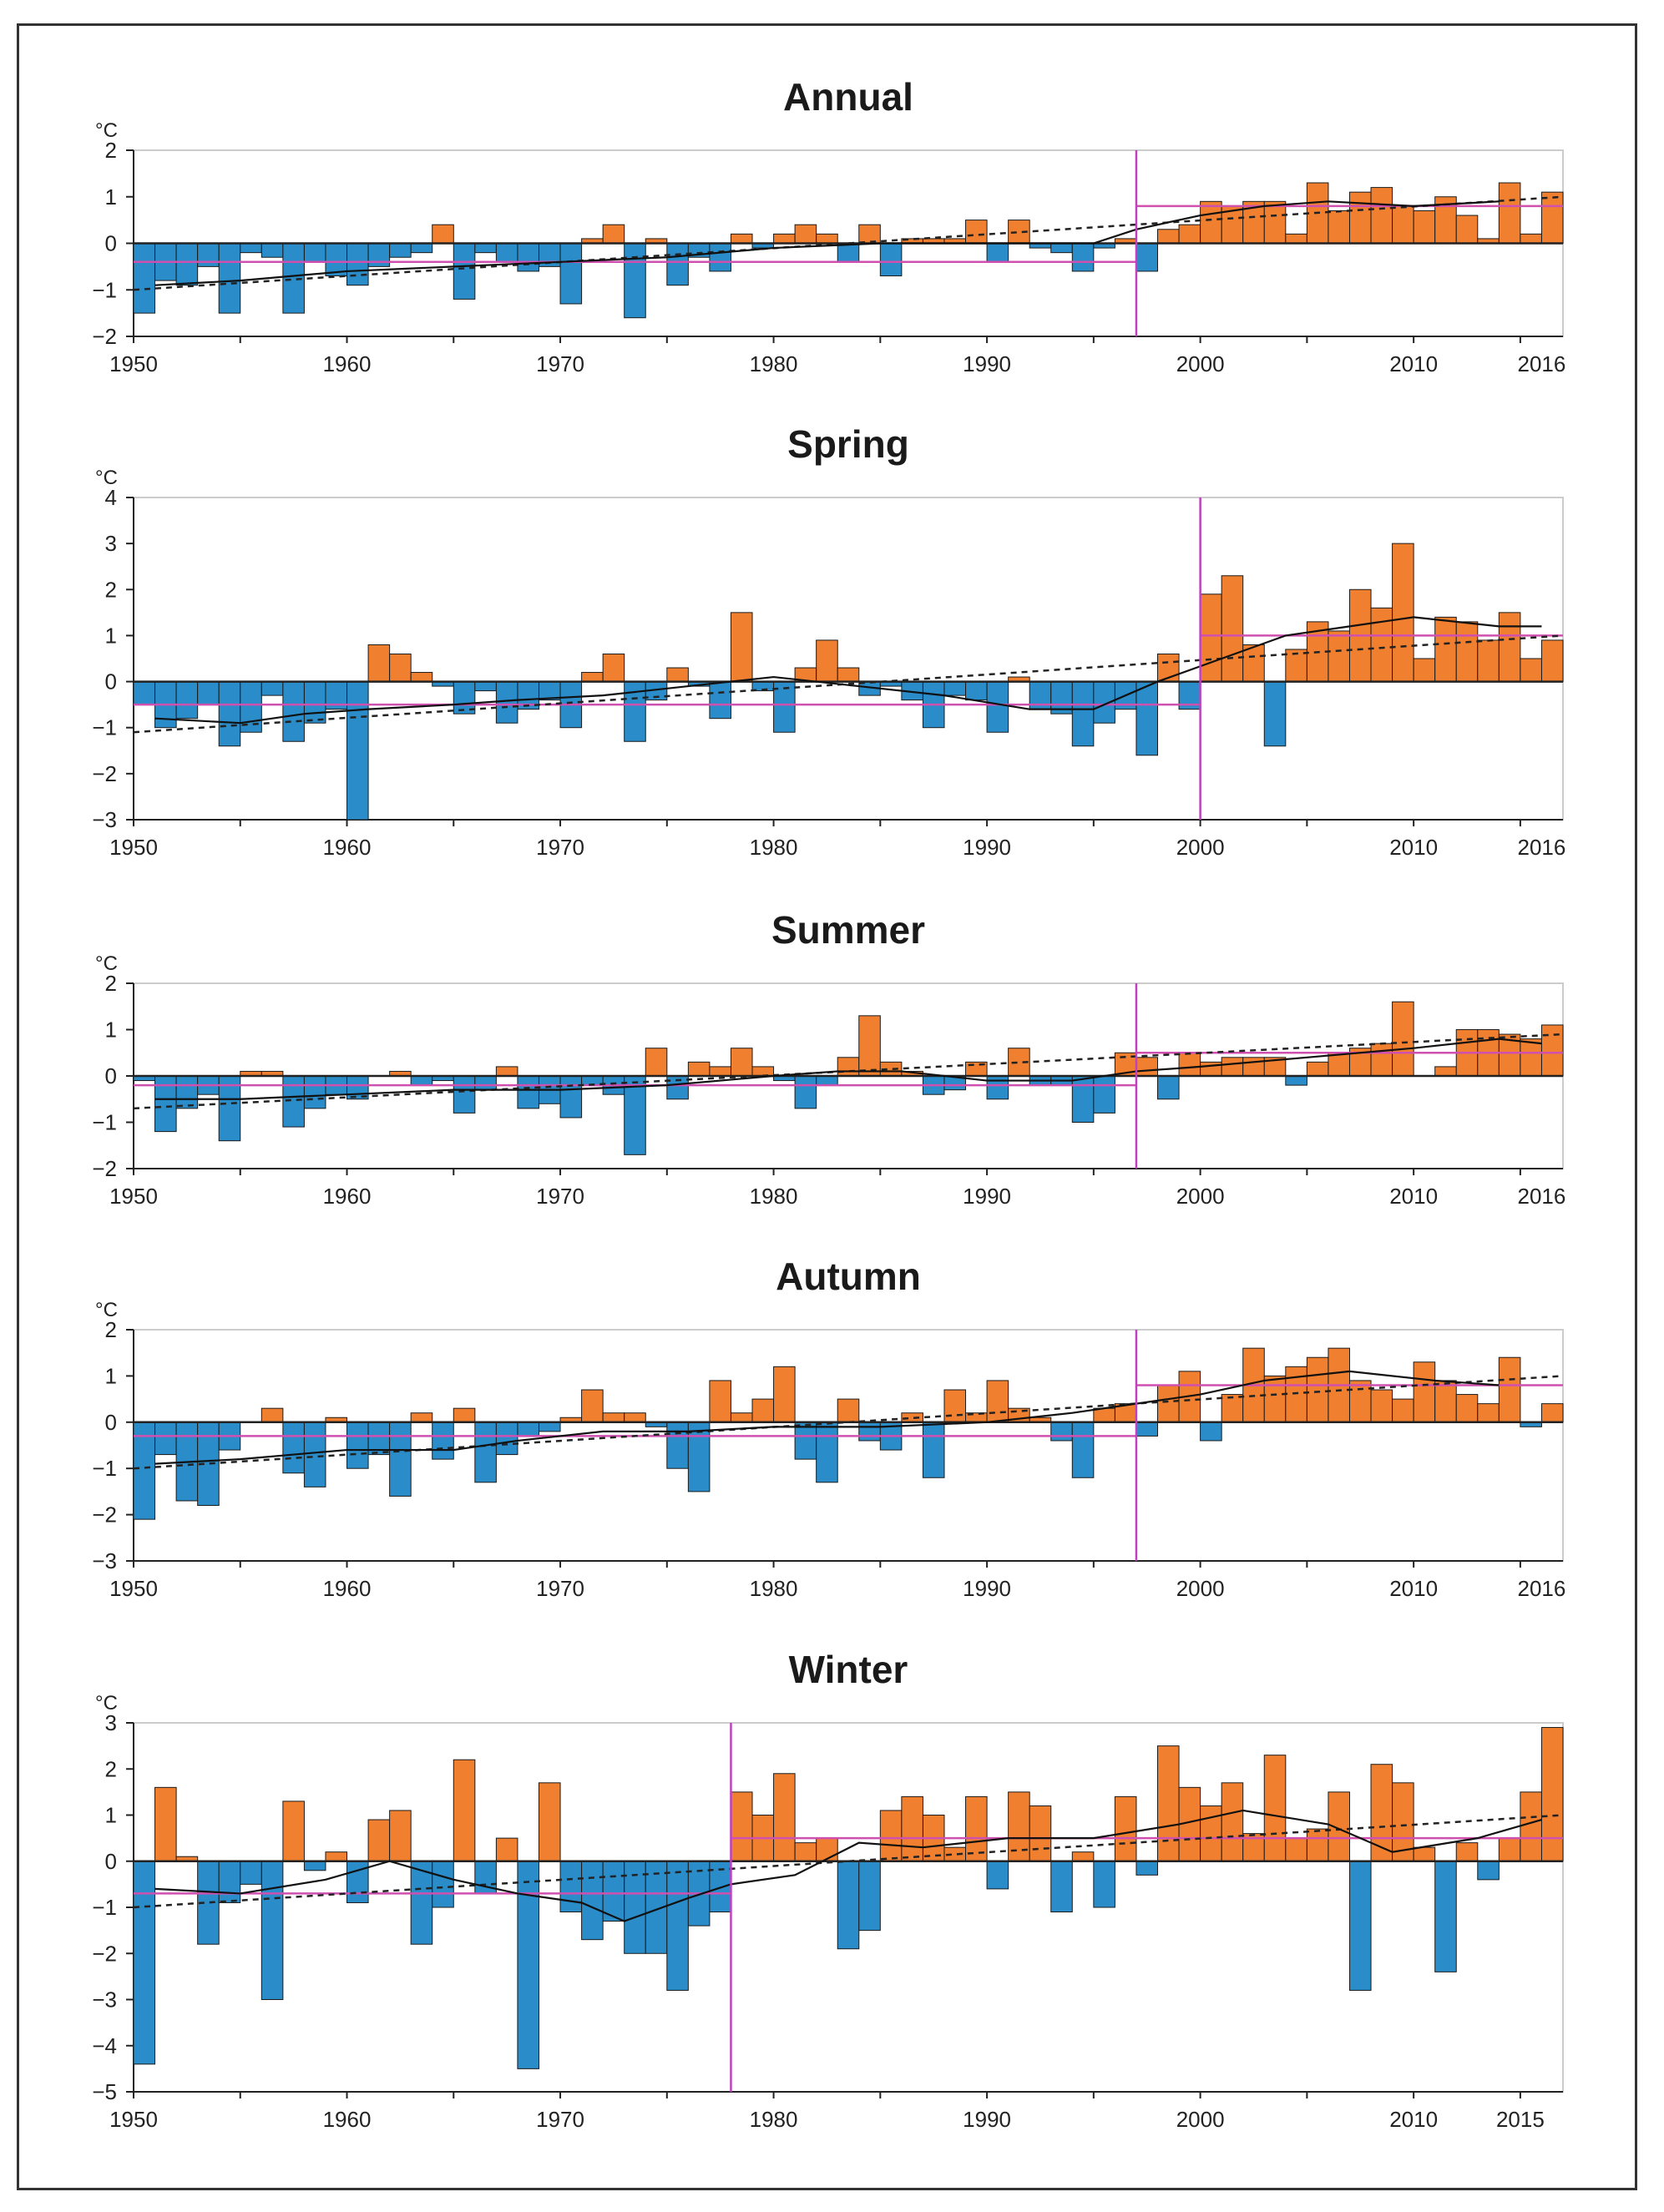 This screenshot has height=2212, width=1664. I want to click on y-tick-label: −3, so click(105, 2000).